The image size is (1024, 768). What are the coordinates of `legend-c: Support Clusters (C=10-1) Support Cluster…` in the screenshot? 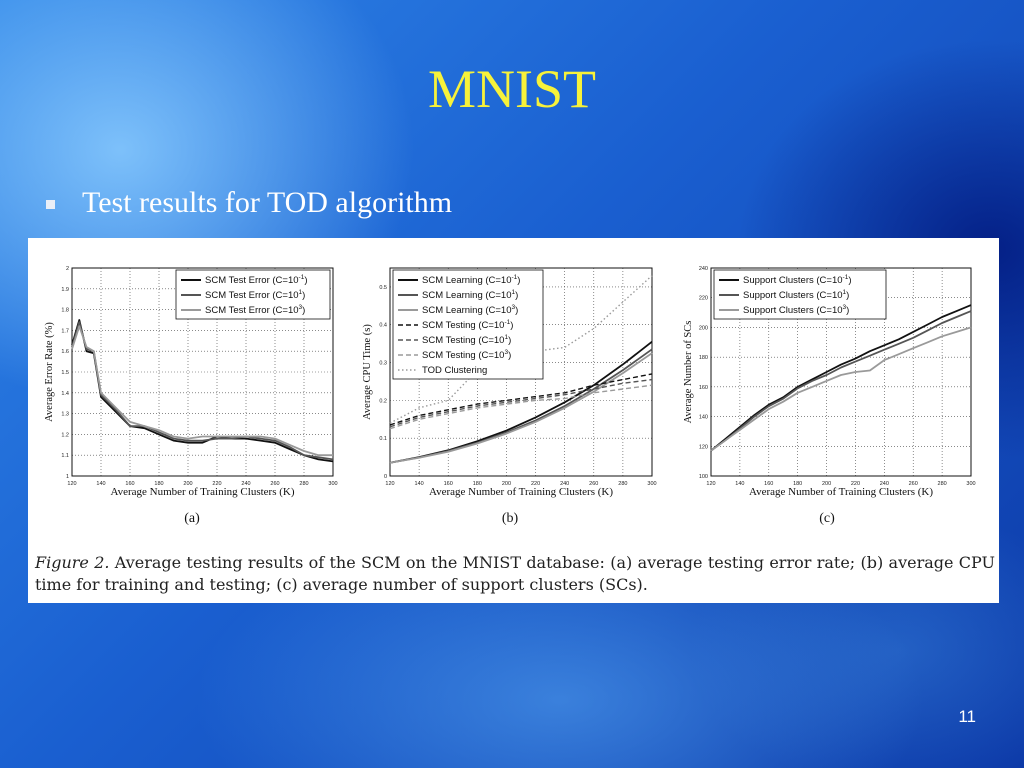 It's located at (800, 294).